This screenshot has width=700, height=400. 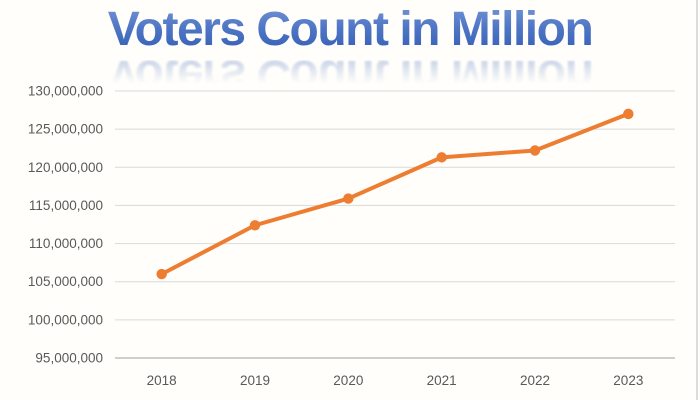 What do you see at coordinates (66, 205) in the screenshot?
I see `y-tick-label: 115,000,000` at bounding box center [66, 205].